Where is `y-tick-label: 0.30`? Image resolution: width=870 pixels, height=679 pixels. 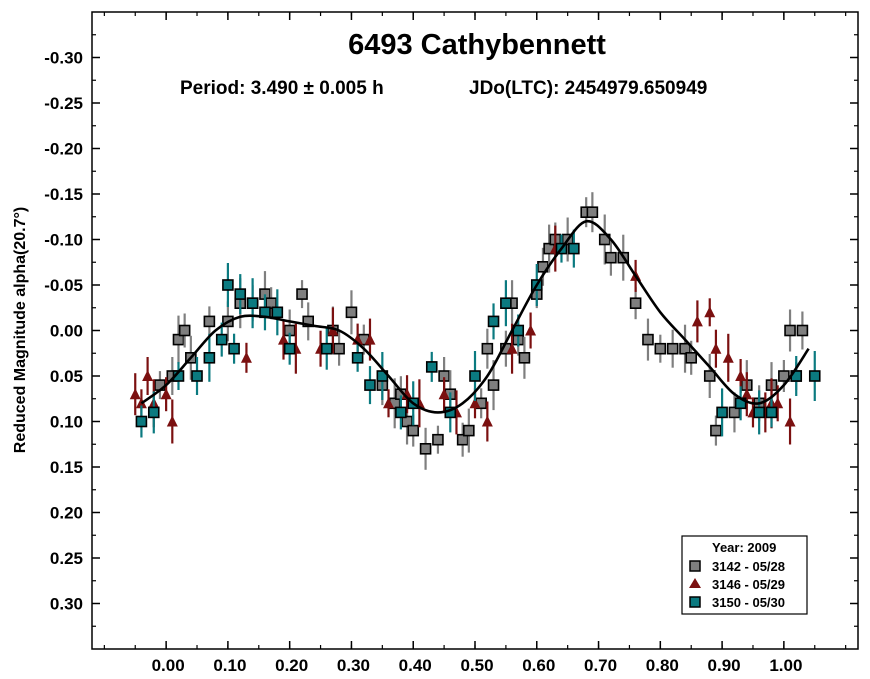
y-tick-label: 0.30 is located at coordinates (66, 604).